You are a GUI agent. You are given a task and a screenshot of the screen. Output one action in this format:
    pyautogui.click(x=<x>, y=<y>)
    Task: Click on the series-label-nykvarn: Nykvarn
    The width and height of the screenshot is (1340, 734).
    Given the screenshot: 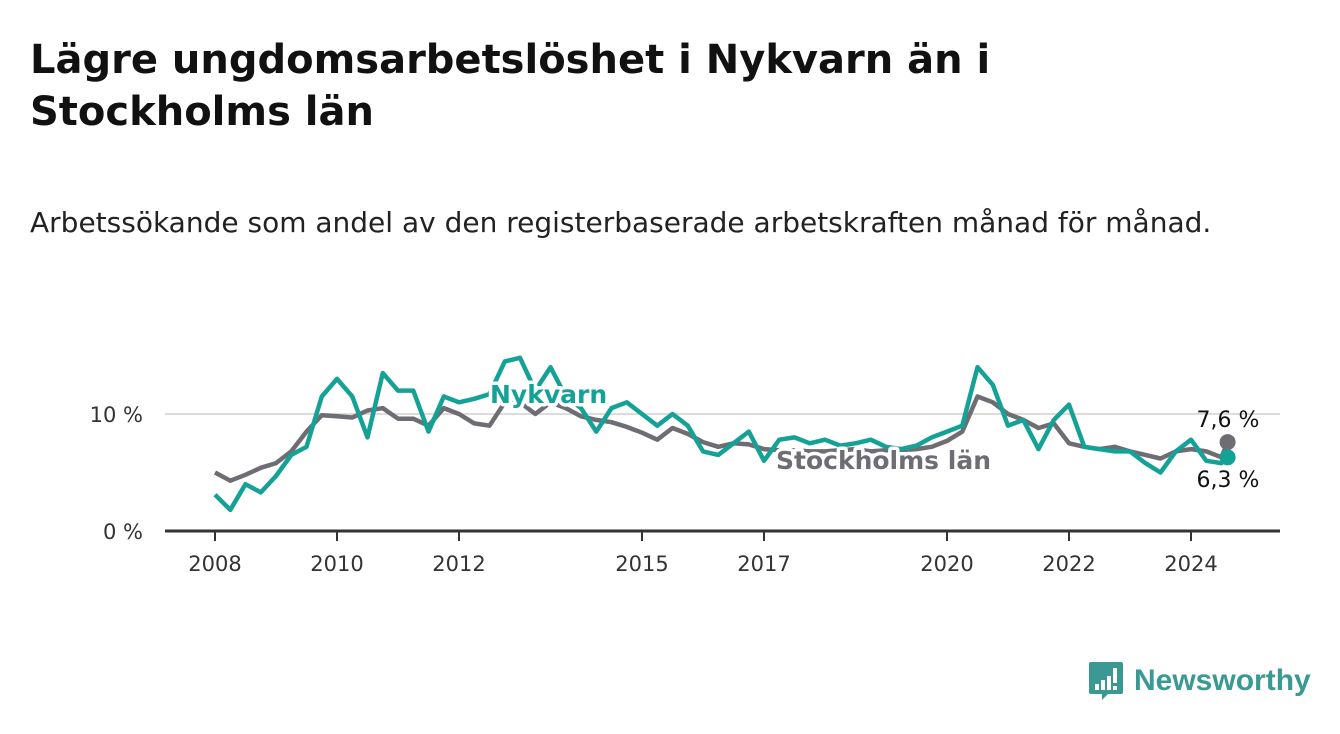 What is the action you would take?
    pyautogui.click(x=548, y=394)
    